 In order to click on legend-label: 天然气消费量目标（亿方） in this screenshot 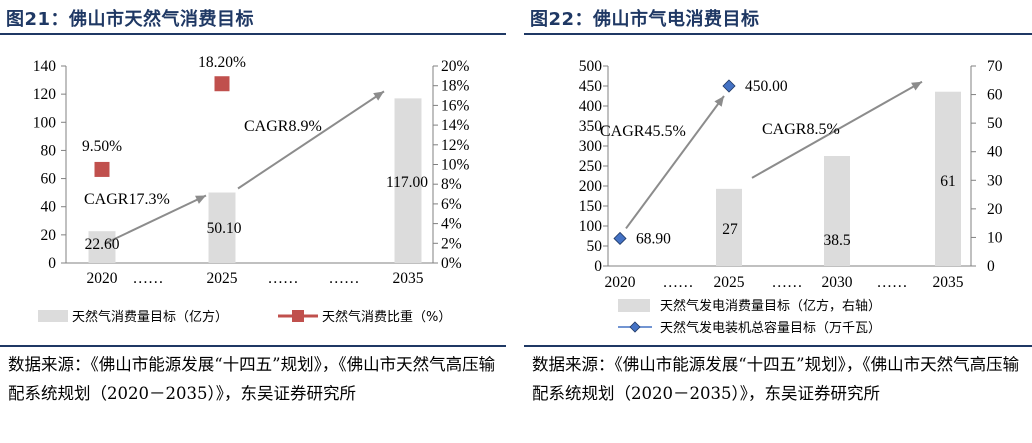, I will do `click(150, 317)`.